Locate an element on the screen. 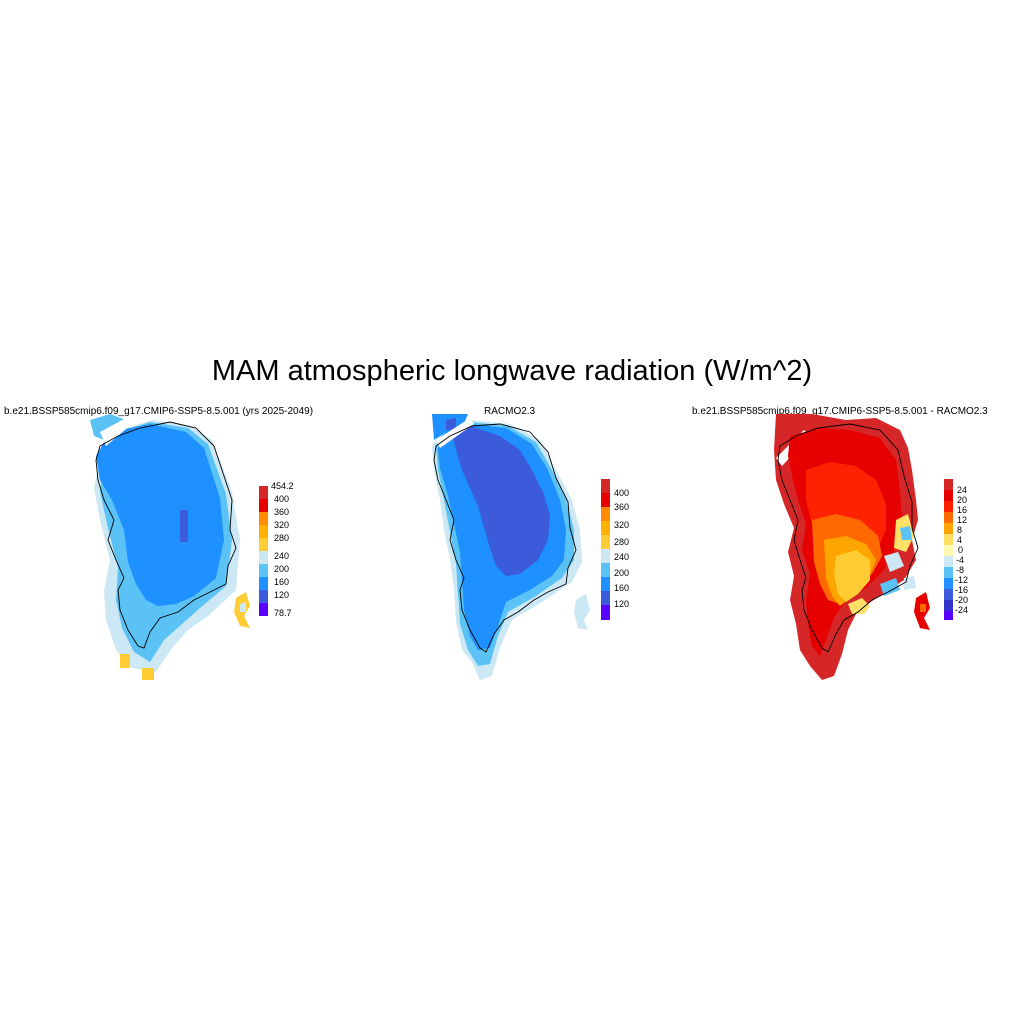 The height and width of the screenshot is (1024, 1024). colorbar-tick-label: 78.7 is located at coordinates (283, 613).